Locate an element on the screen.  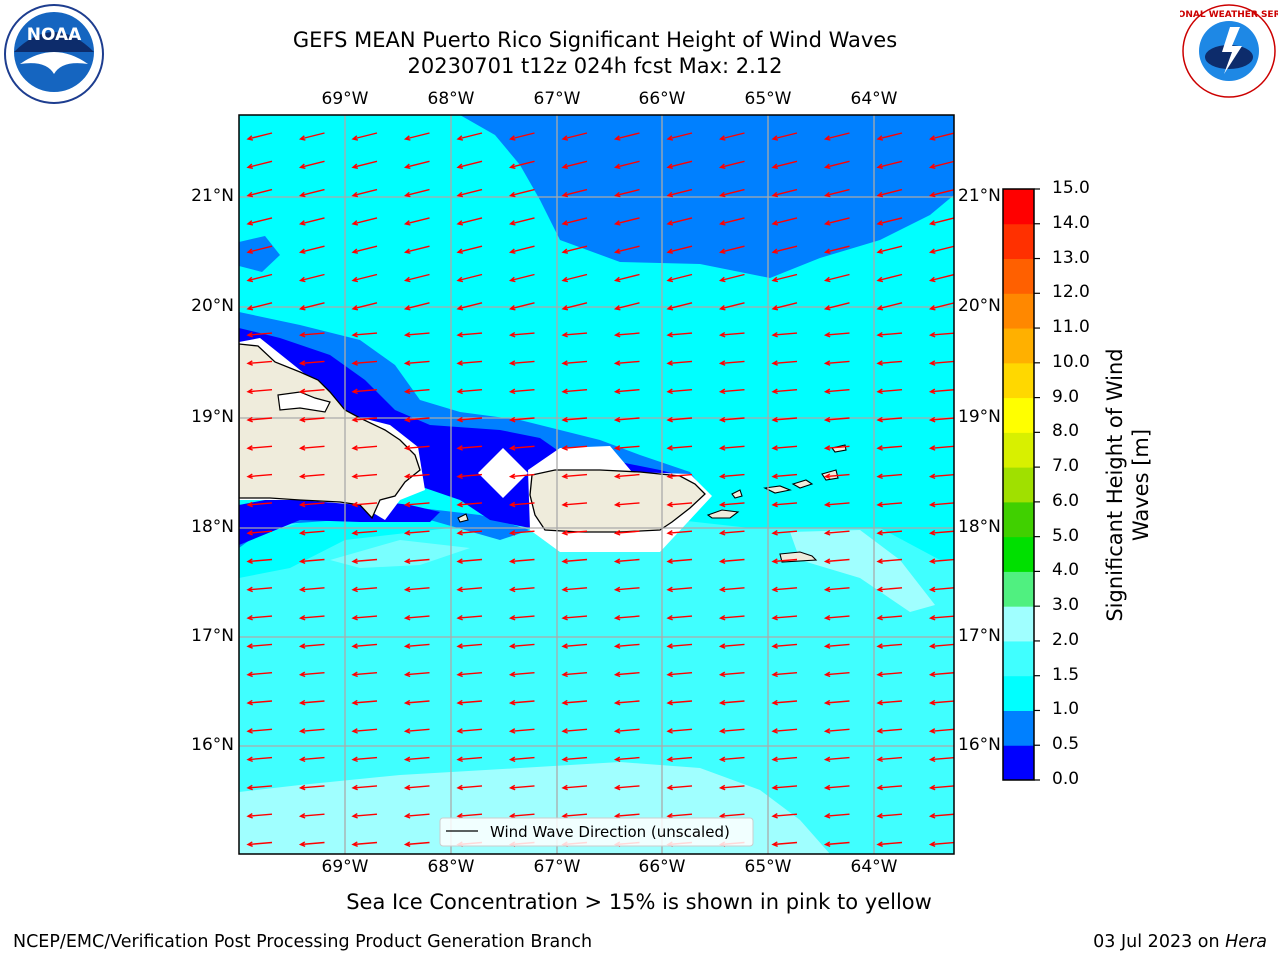
lat-label-left: 18°N is located at coordinates (212, 527).